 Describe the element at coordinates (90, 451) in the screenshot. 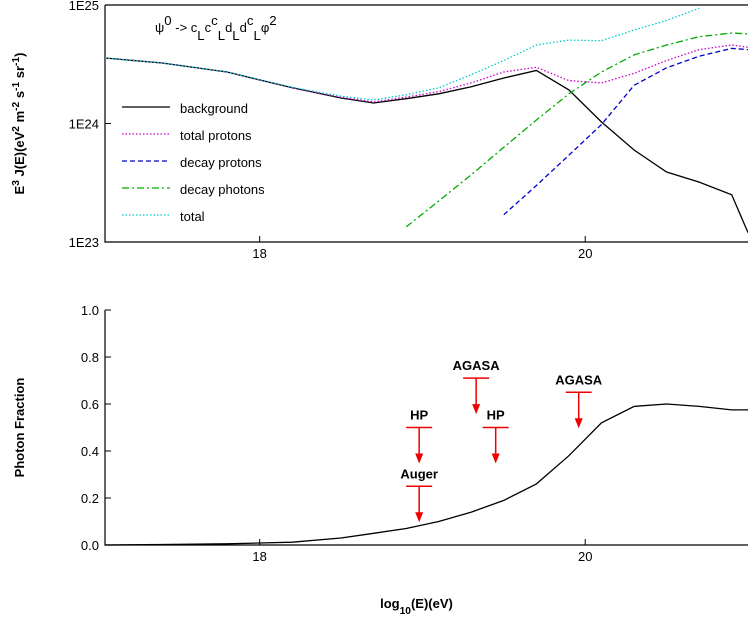

I see `y-tick-label: 0.4` at that location.